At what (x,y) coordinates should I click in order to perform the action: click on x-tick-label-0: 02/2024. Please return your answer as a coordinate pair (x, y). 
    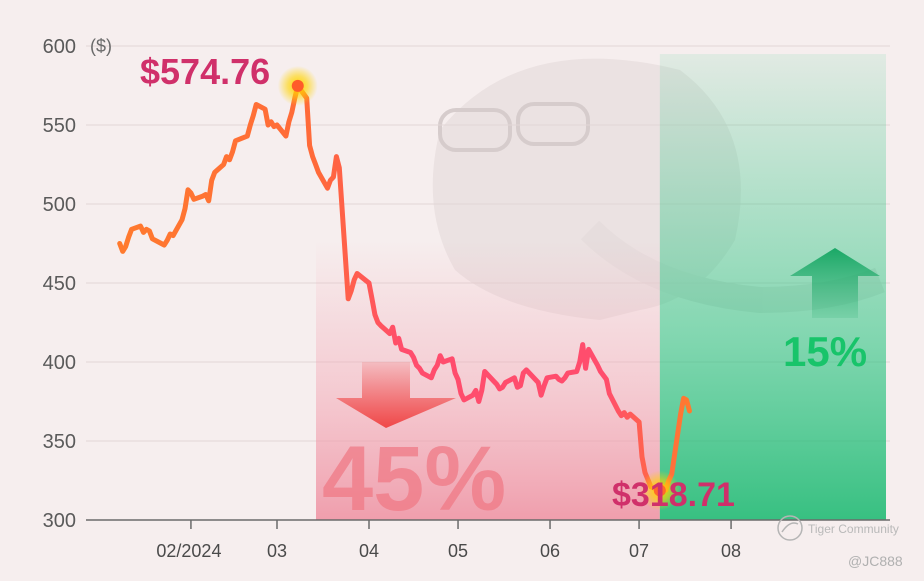
    Looking at the image, I should click on (188, 551).